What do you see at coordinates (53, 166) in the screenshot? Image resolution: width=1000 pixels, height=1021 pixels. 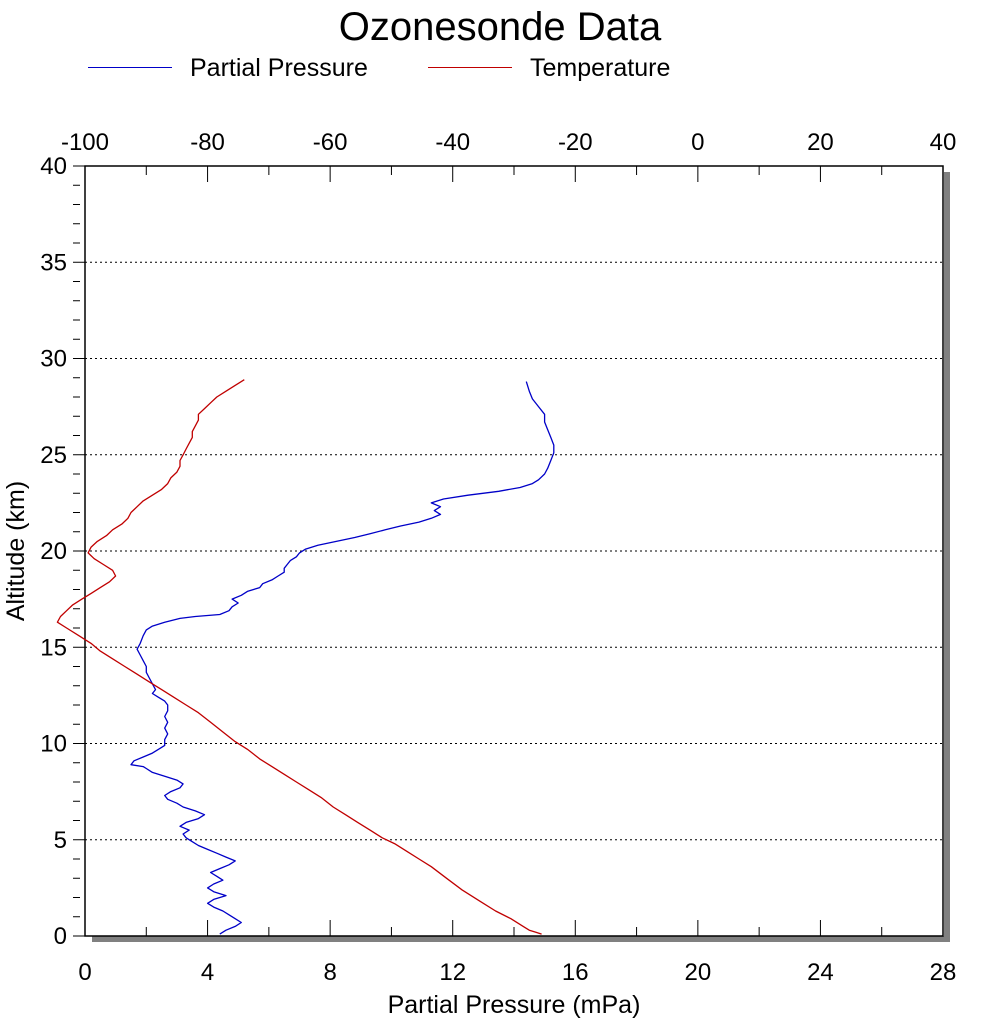 I see `y-tick-label-40: 40` at bounding box center [53, 166].